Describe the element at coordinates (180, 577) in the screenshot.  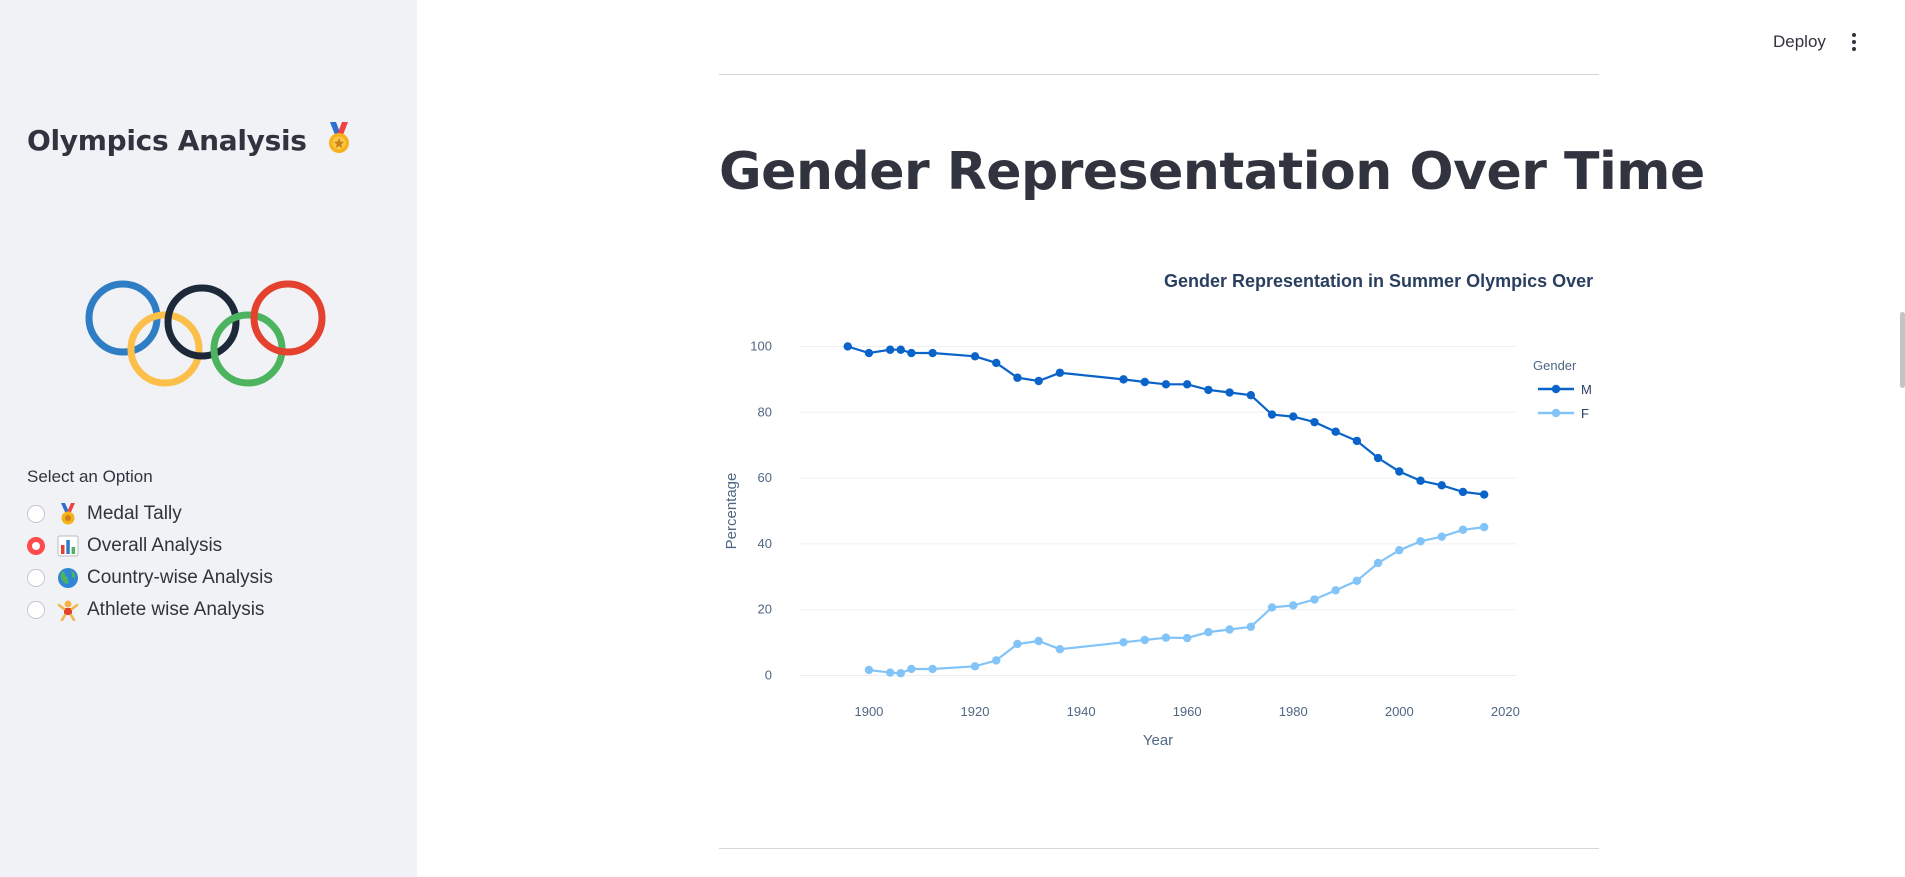
I see `radio-option-label: Country-wise Analysis` at that location.